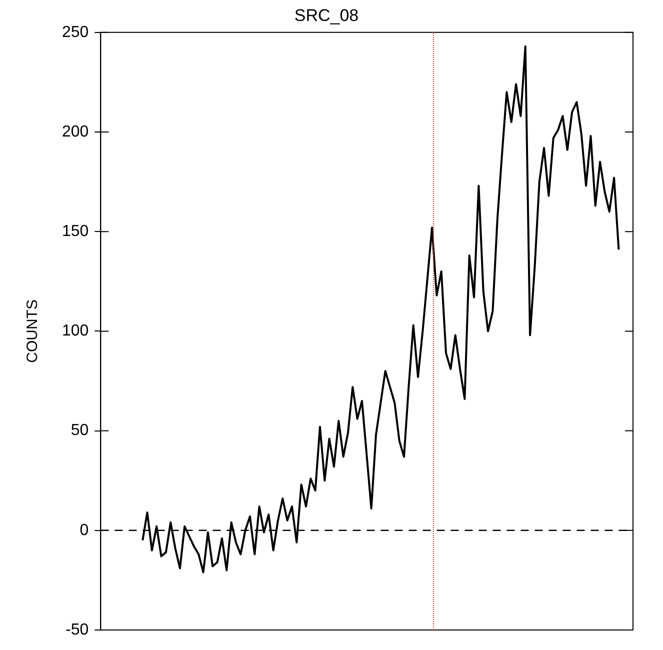 The image size is (663, 650). I want to click on y-tick-label: 250, so click(75, 32).